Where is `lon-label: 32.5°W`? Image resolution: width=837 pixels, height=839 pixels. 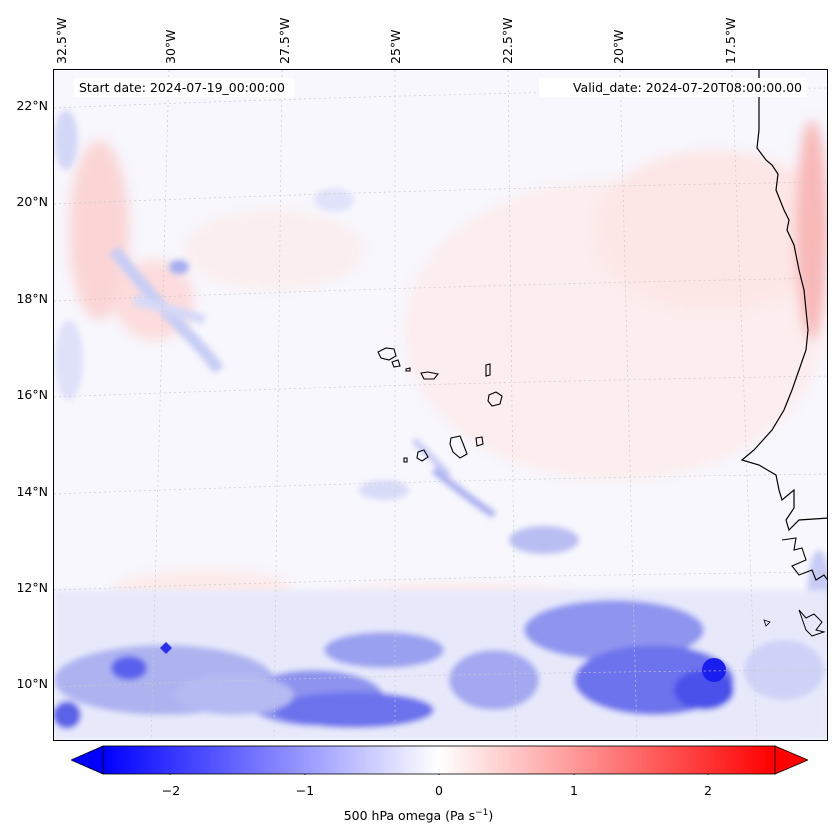
lon-label: 32.5°W is located at coordinates (61, 40).